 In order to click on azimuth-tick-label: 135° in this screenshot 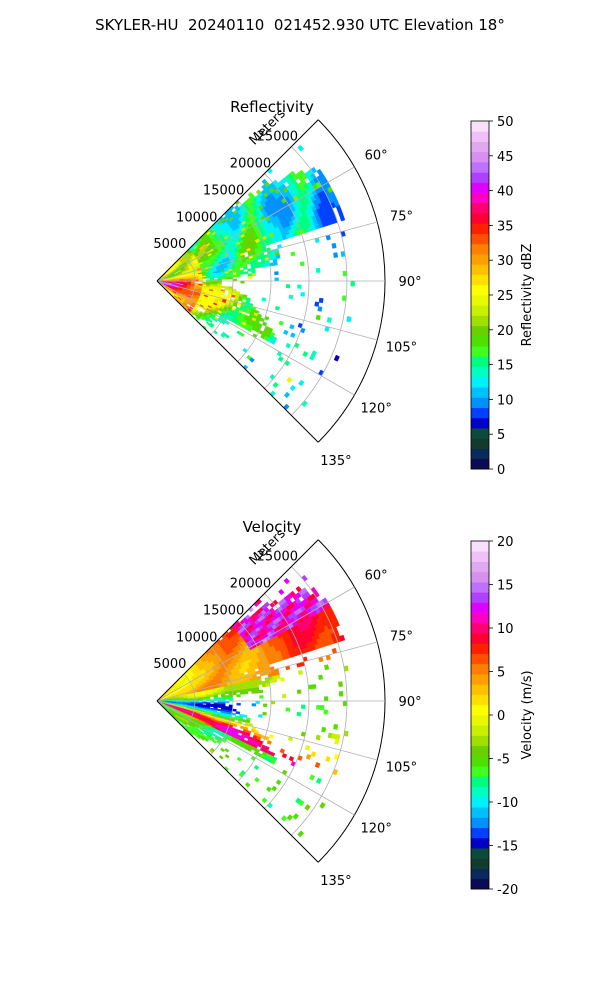, I will do `click(335, 881)`.